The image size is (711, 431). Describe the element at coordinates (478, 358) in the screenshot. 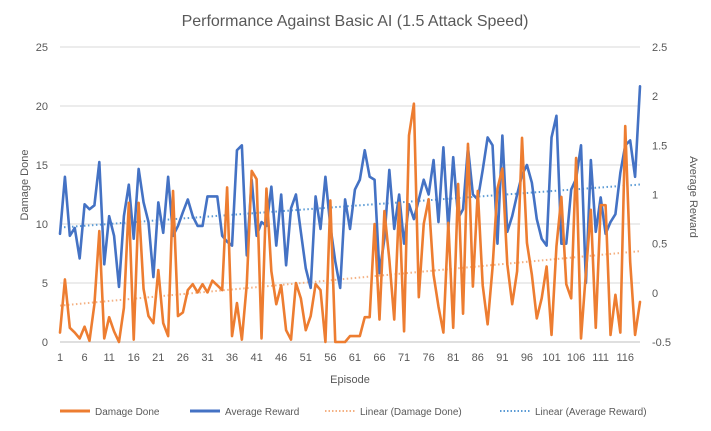

I see `x-tick-label-17: 86` at that location.